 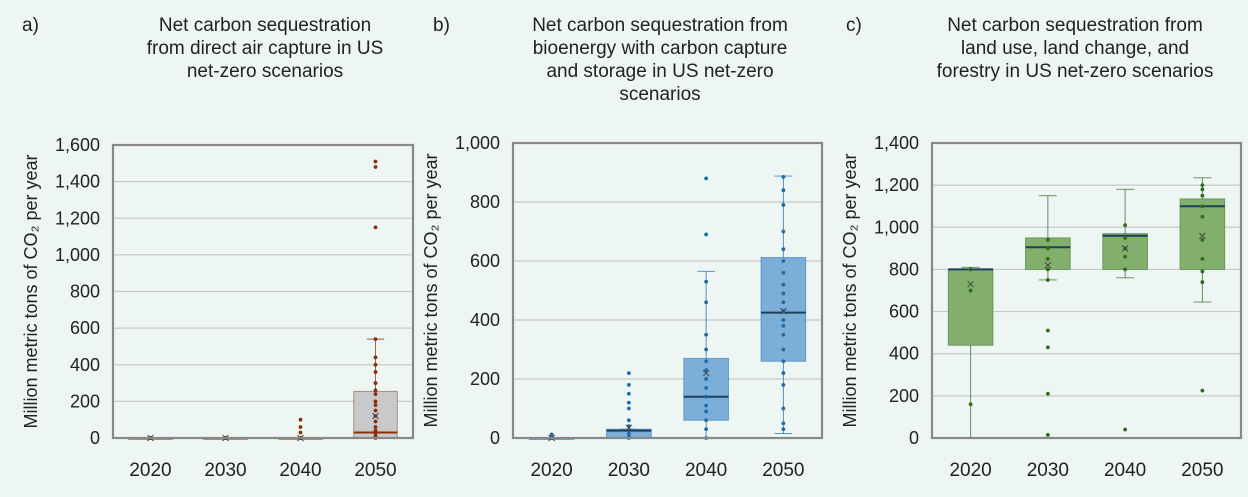 What do you see at coordinates (441, 25) in the screenshot?
I see `panel-b-label: b)` at bounding box center [441, 25].